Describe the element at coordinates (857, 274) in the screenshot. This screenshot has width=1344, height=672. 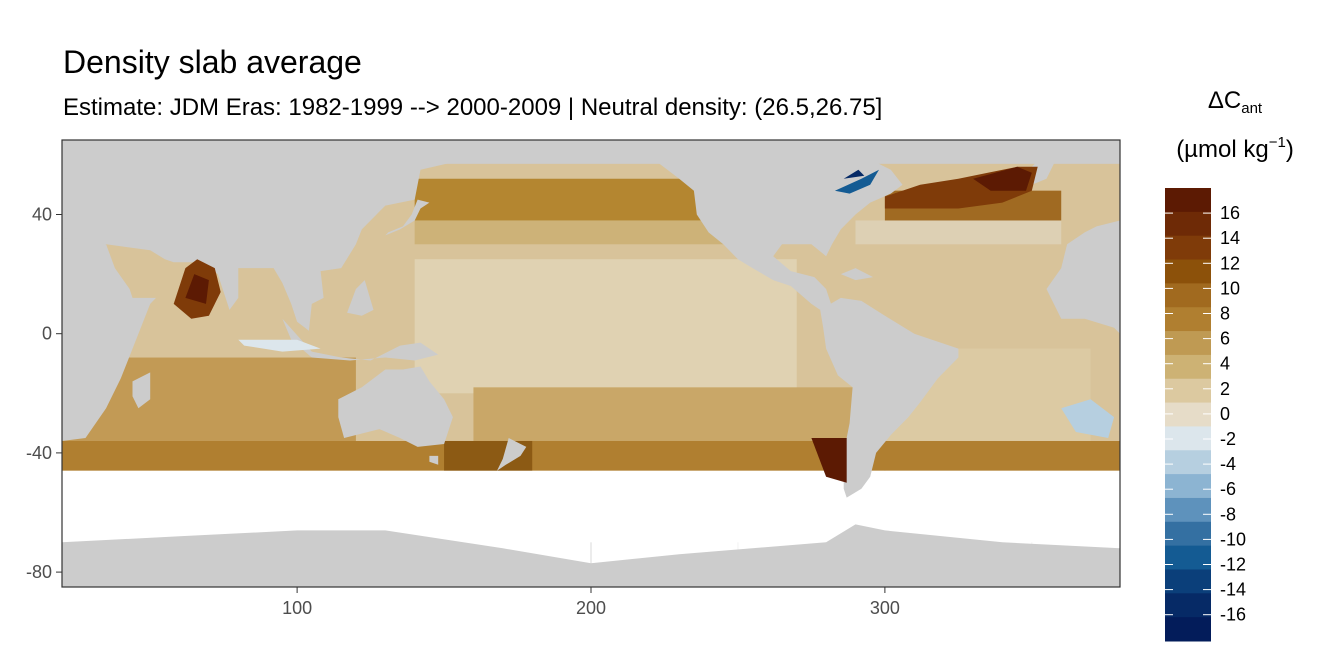
I see `land-caribbean` at that location.